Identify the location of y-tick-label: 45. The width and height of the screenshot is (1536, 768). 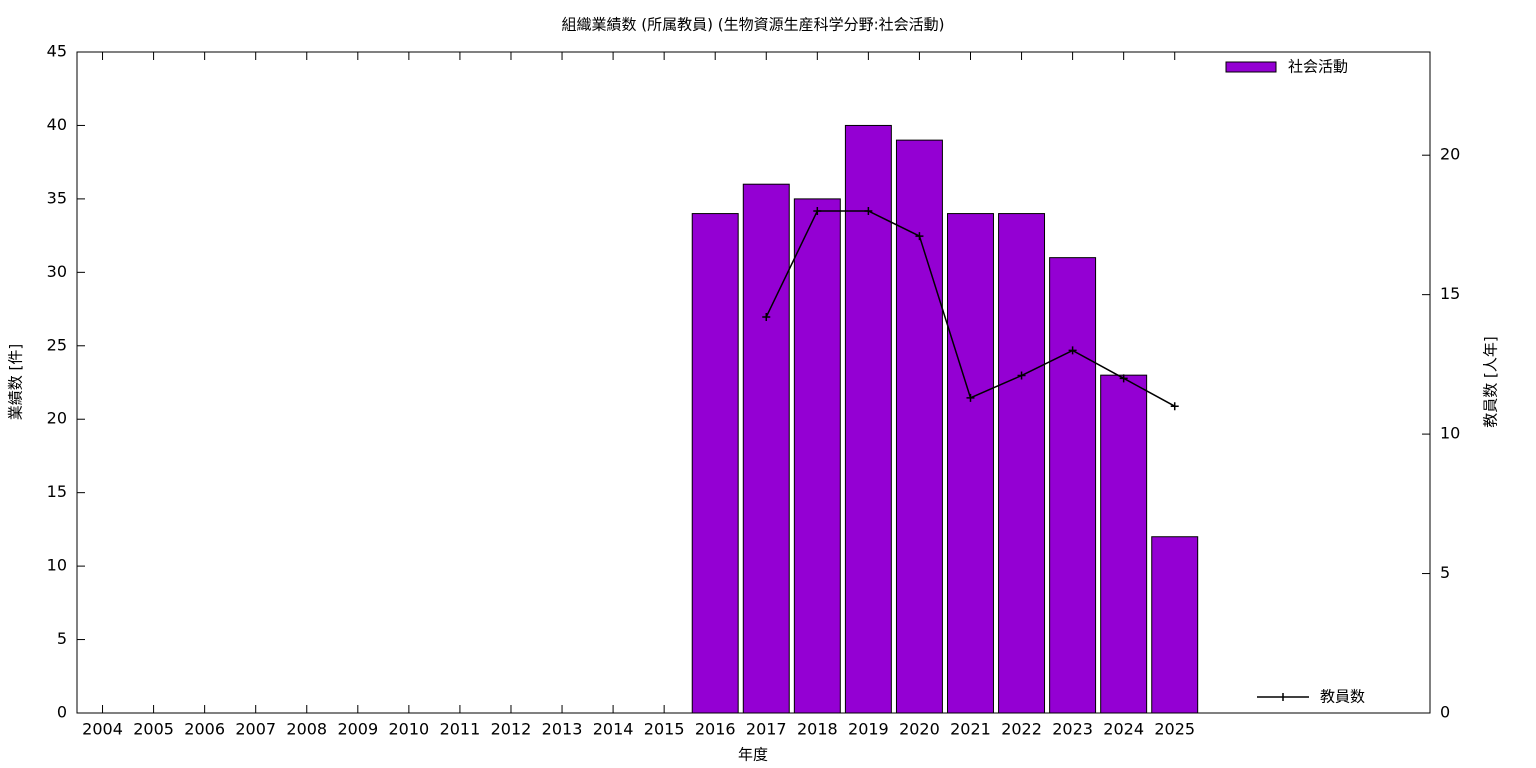
(57, 51).